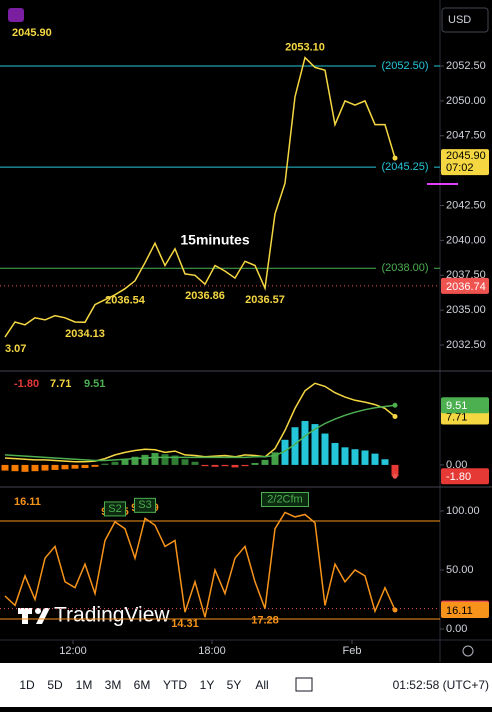  What do you see at coordinates (466, 310) in the screenshot?
I see `y-tick-label: 2035.00` at bounding box center [466, 310].